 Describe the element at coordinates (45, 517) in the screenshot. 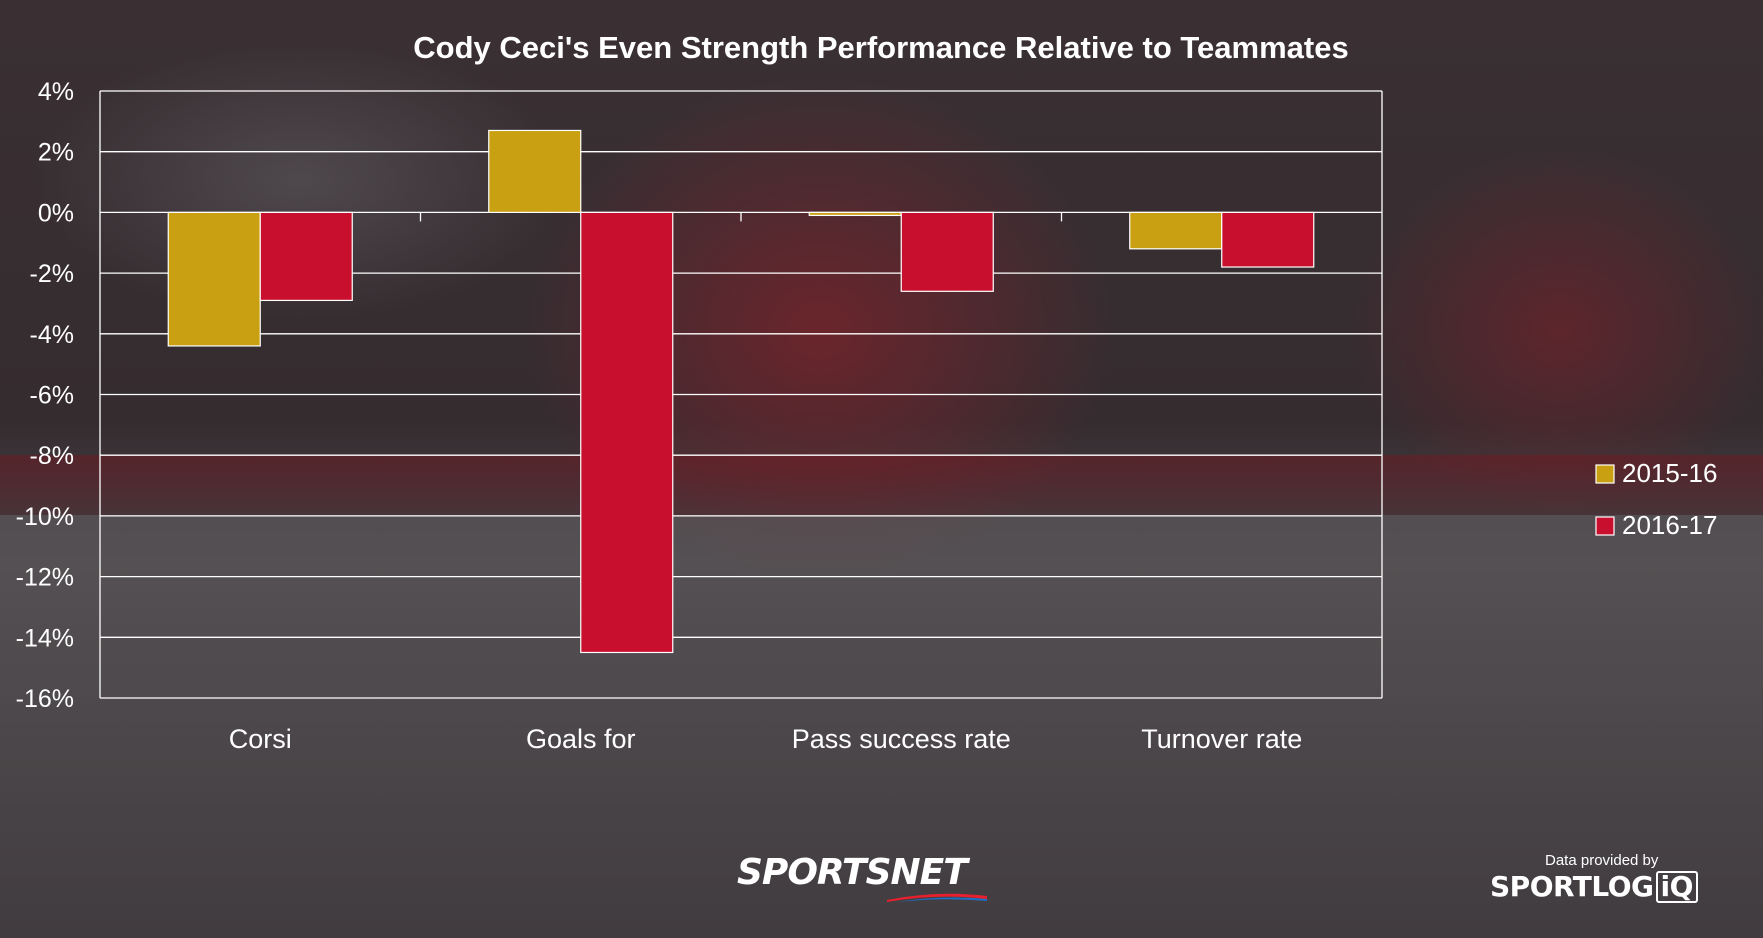

I see `y-tick-label: -10%` at that location.